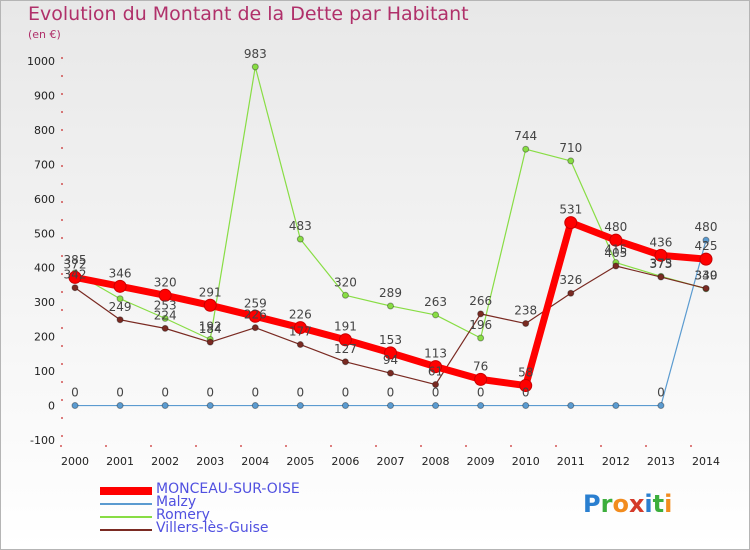 The image size is (750, 550). Describe the element at coordinates (620, 504) in the screenshot. I see `logo-letter: o` at that location.